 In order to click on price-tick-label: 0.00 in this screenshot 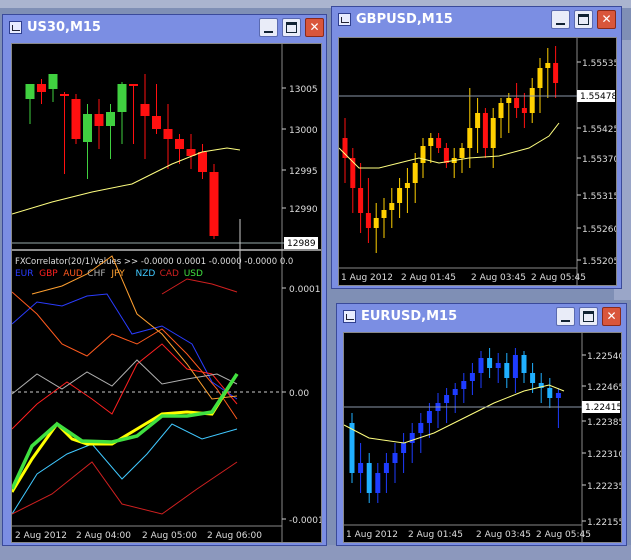, I will do `click(299, 394)`.